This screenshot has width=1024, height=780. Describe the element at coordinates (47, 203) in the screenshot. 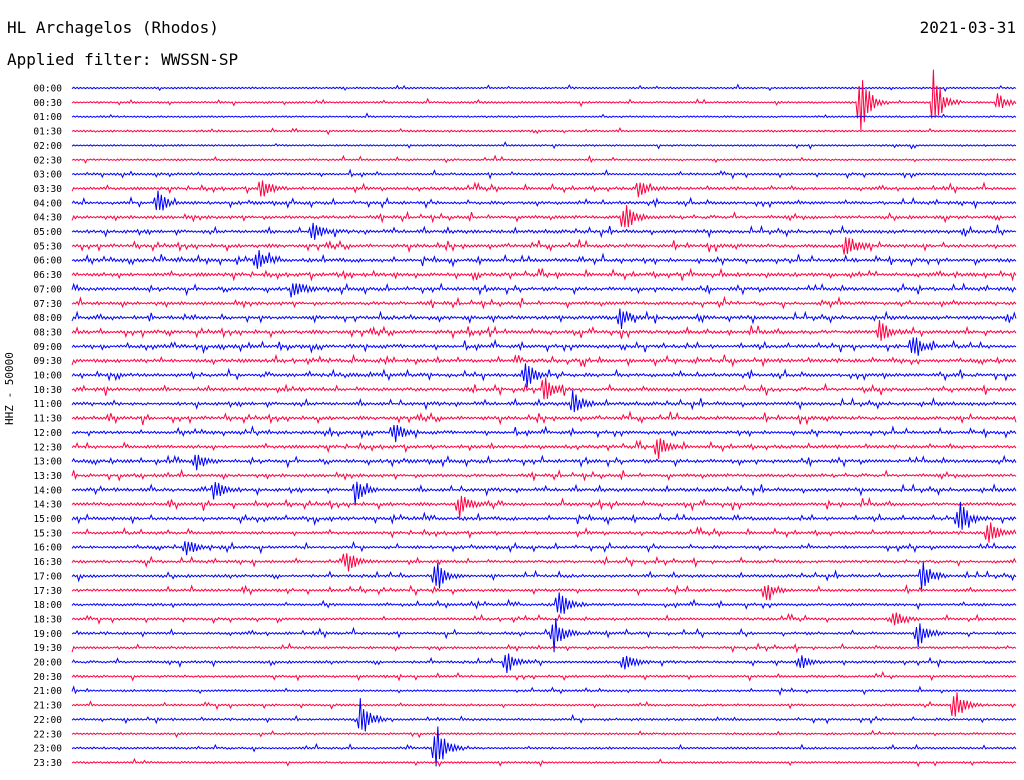

I see `time-label-0400: 04:00` at that location.